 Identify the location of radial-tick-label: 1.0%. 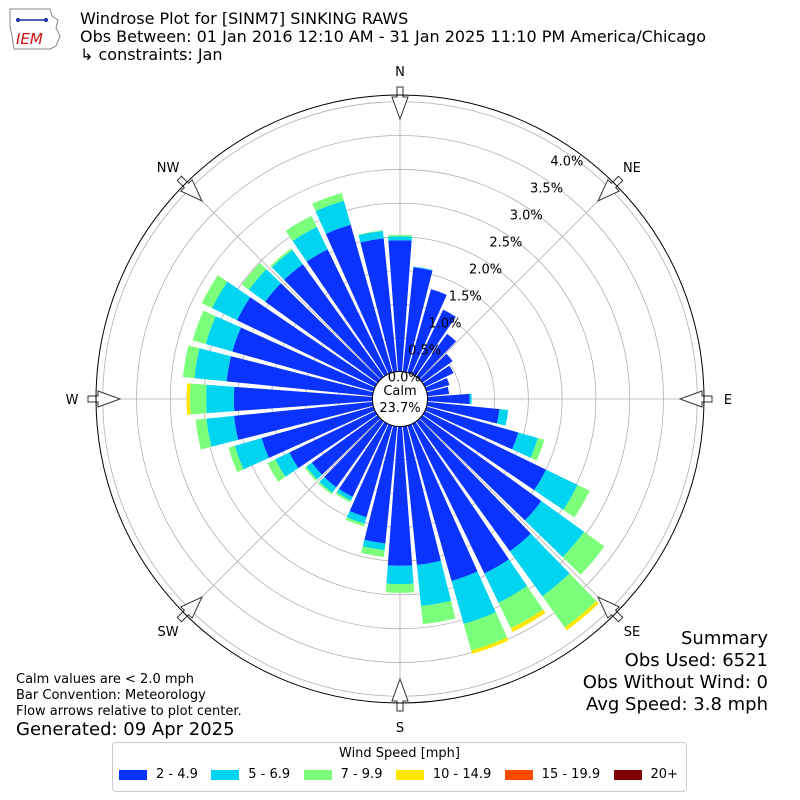
(444, 323).